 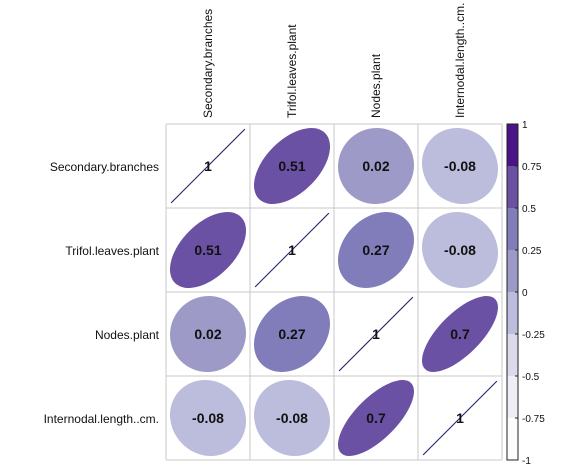 What do you see at coordinates (525, 125) in the screenshot?
I see `legend-tick-label: 1` at bounding box center [525, 125].